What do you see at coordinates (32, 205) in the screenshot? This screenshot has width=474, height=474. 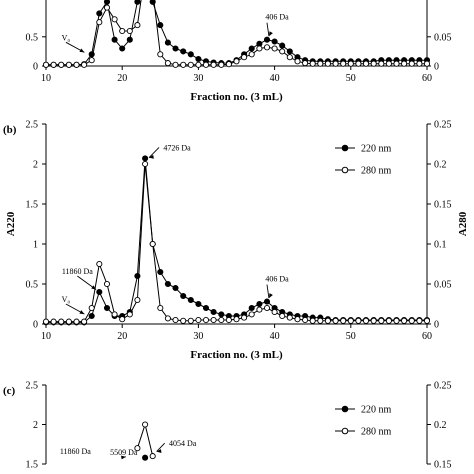 I see `y-left-tick-label: 1.5` at bounding box center [32, 205].